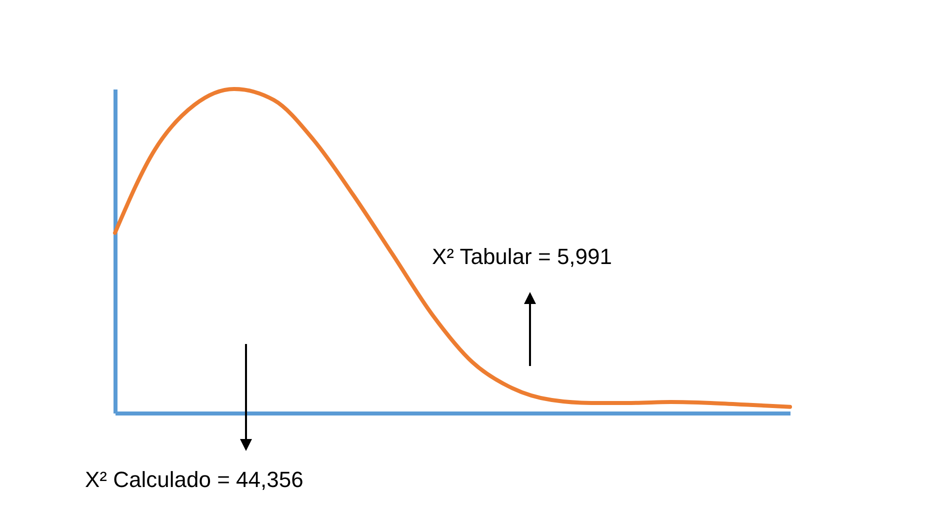 Image resolution: width=936 pixels, height=506 pixels. Describe the element at coordinates (194, 479) in the screenshot. I see `text: X² Calculado = 44,356` at that location.